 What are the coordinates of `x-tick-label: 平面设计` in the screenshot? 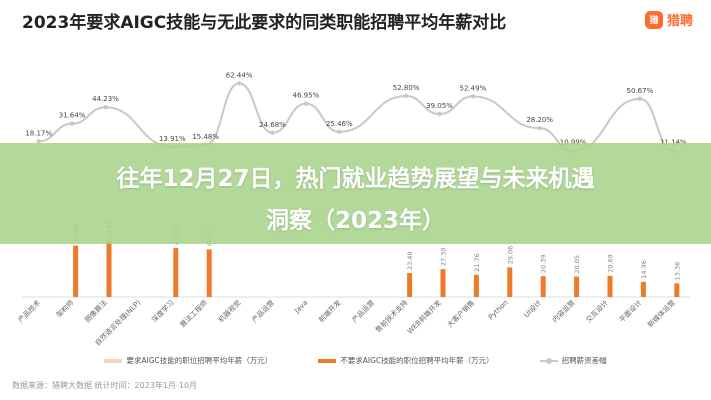 It's located at (630, 311).